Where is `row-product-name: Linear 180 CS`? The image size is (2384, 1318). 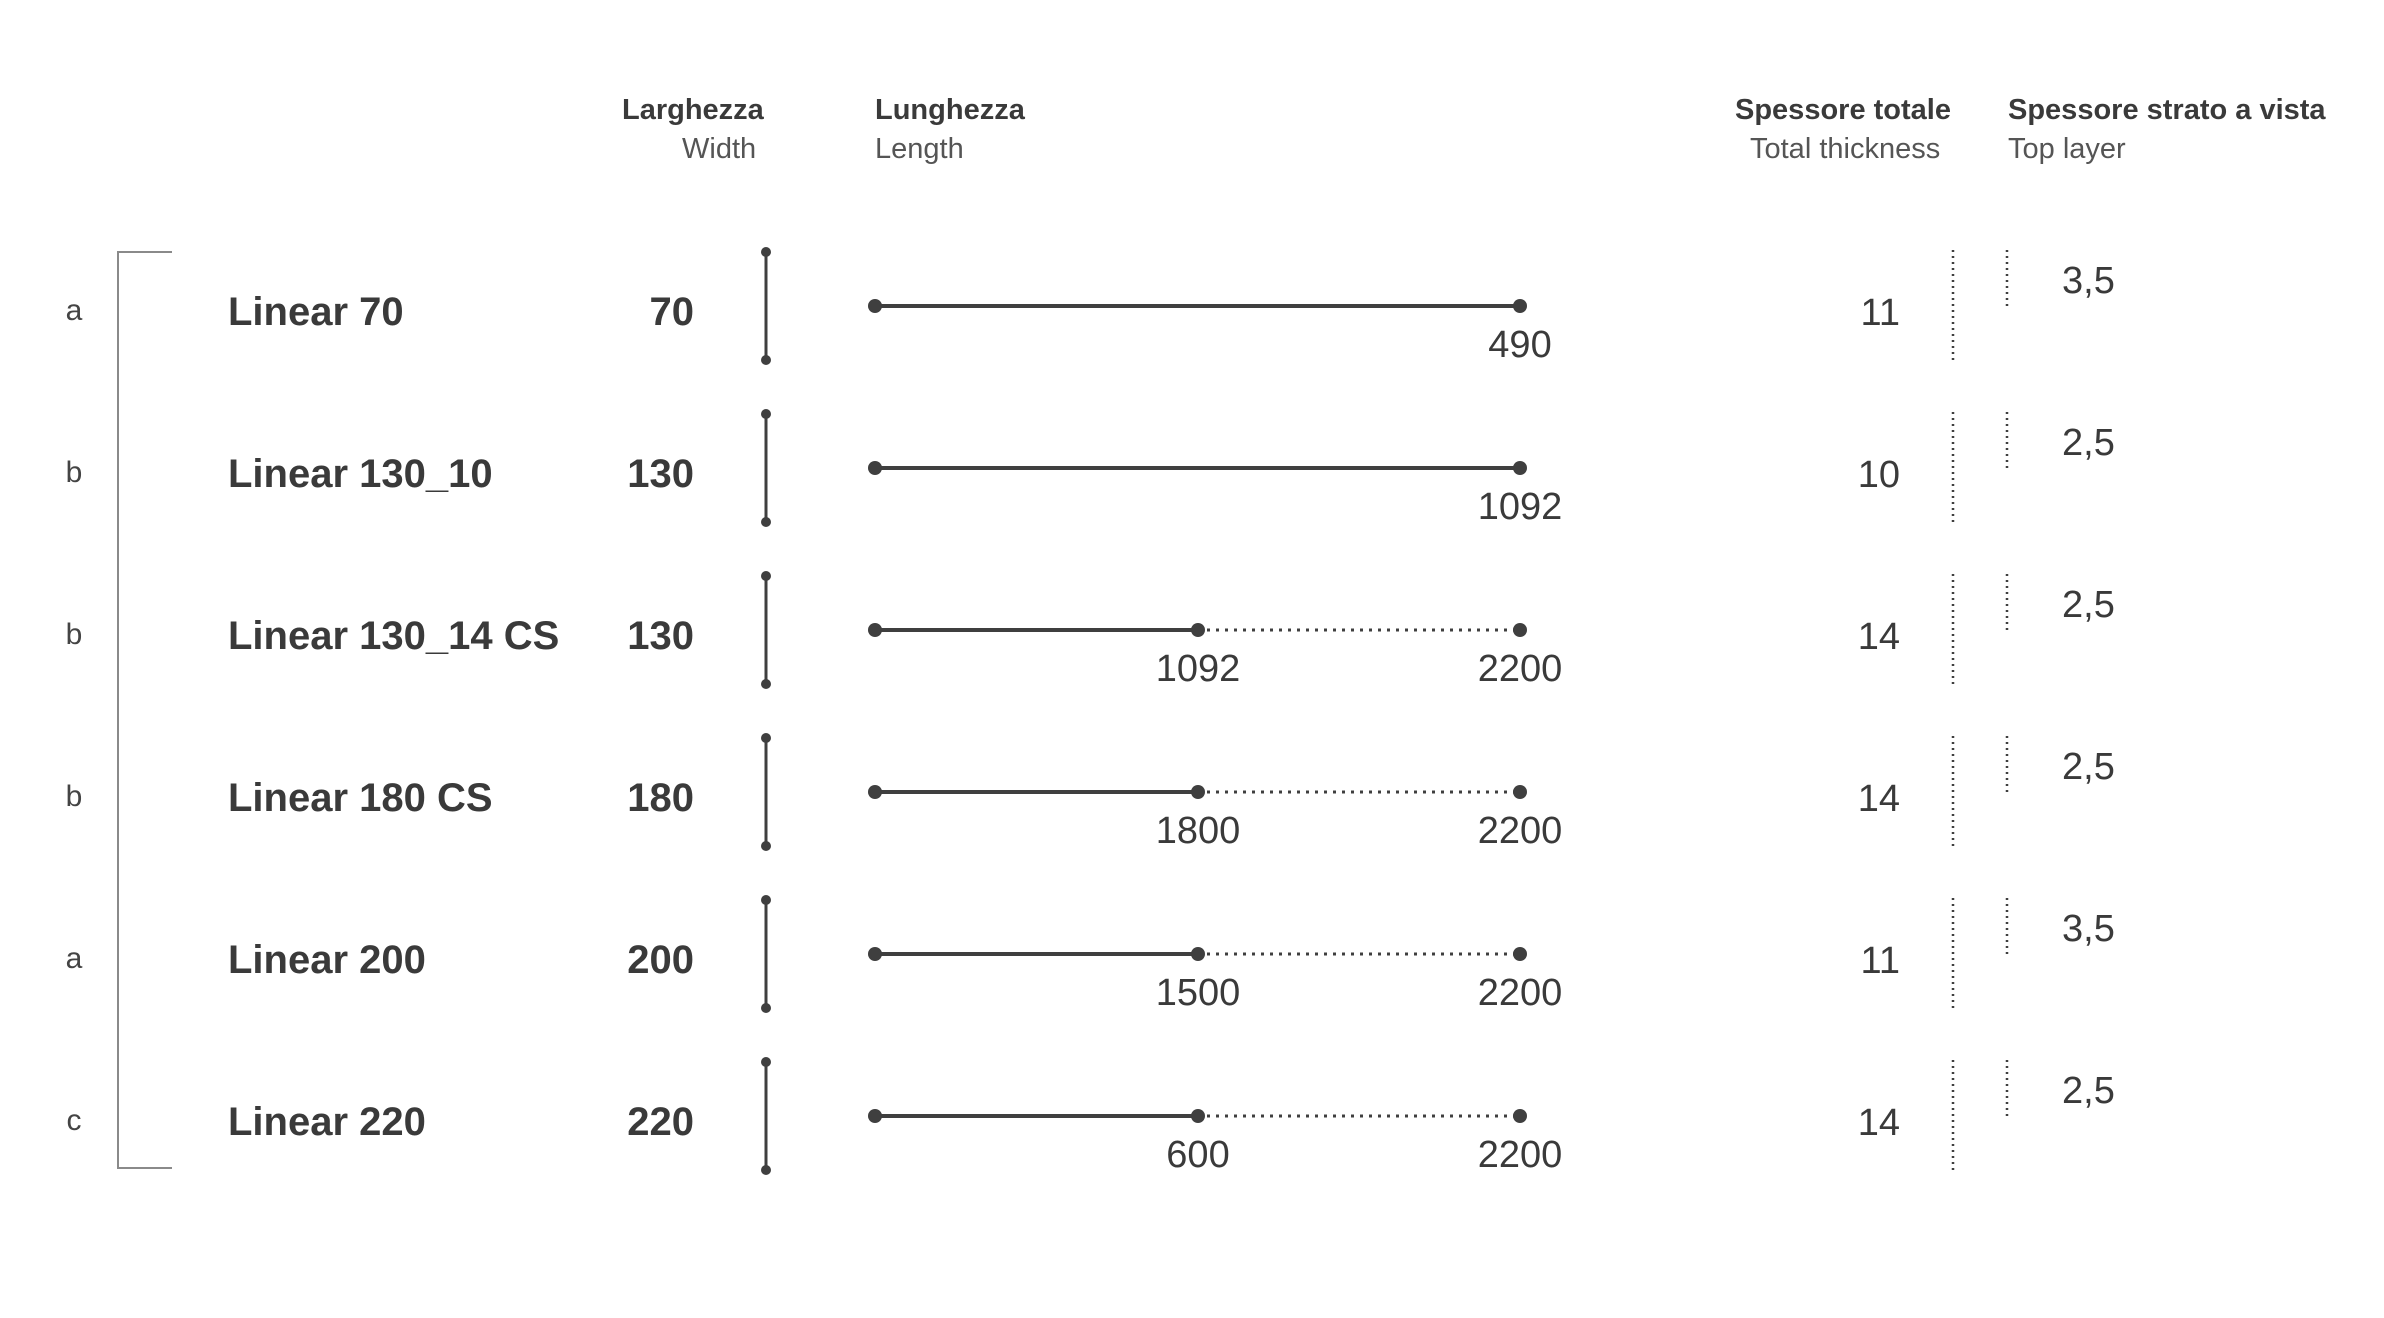 row-product-name: Linear 180 CS is located at coordinates (360, 798).